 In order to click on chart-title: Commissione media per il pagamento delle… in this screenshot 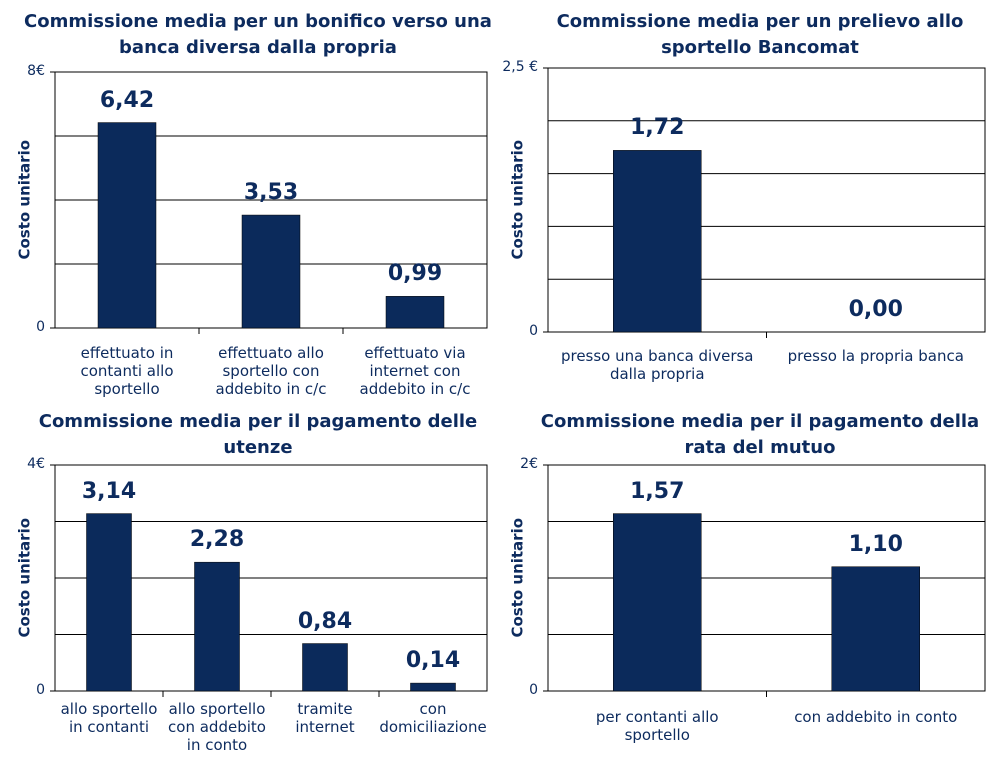, I will do `click(258, 434)`.